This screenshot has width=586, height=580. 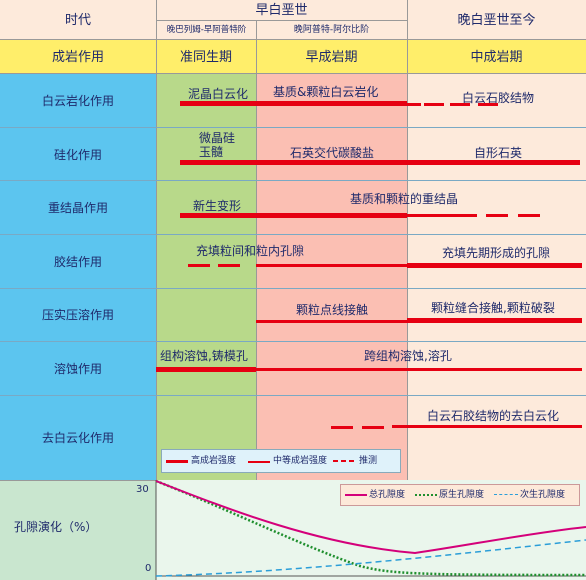 What do you see at coordinates (404, 199) in the screenshot?
I see `note-recrystallization-matrix: 基质和颗粒的重结晶` at bounding box center [404, 199].